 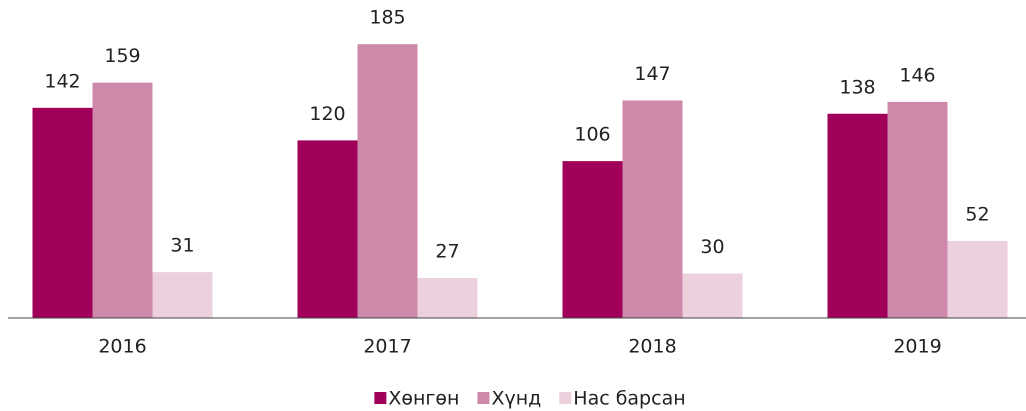 What do you see at coordinates (62, 81) in the screenshot?
I see `value-label: 142` at bounding box center [62, 81].